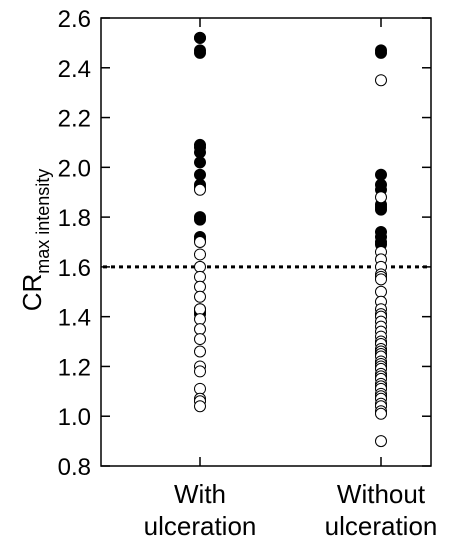 Image resolution: width=455 pixels, height=550 pixels. What do you see at coordinates (200, 494) in the screenshot?
I see `x-tick-label-line1: With` at bounding box center [200, 494].